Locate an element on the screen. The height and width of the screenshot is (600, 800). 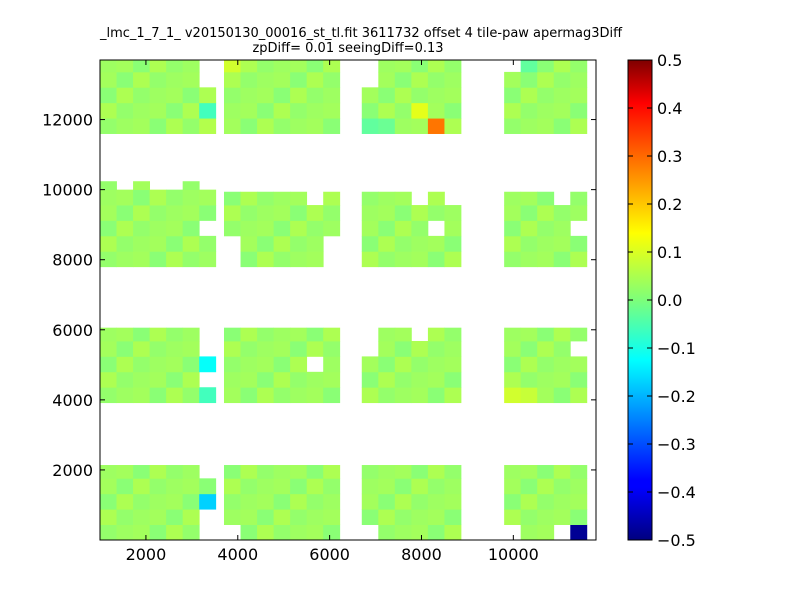
colorbar-tick-label: −0.3 is located at coordinates (676, 444).